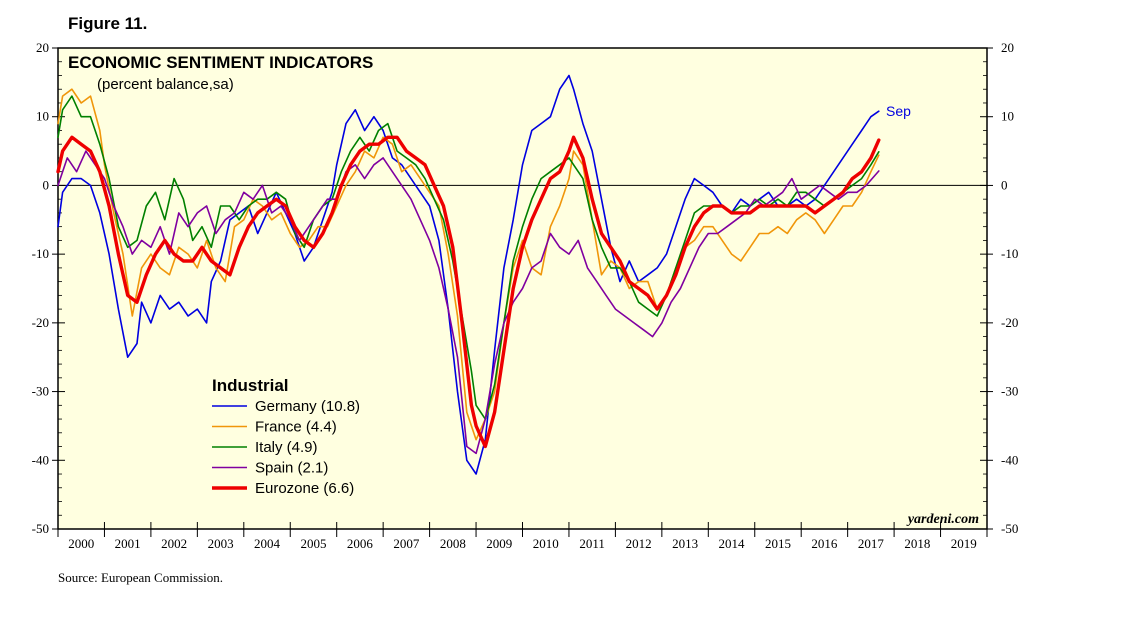 The width and height of the screenshot is (1138, 621). I want to click on x-tick-label: 2007, so click(406, 543).